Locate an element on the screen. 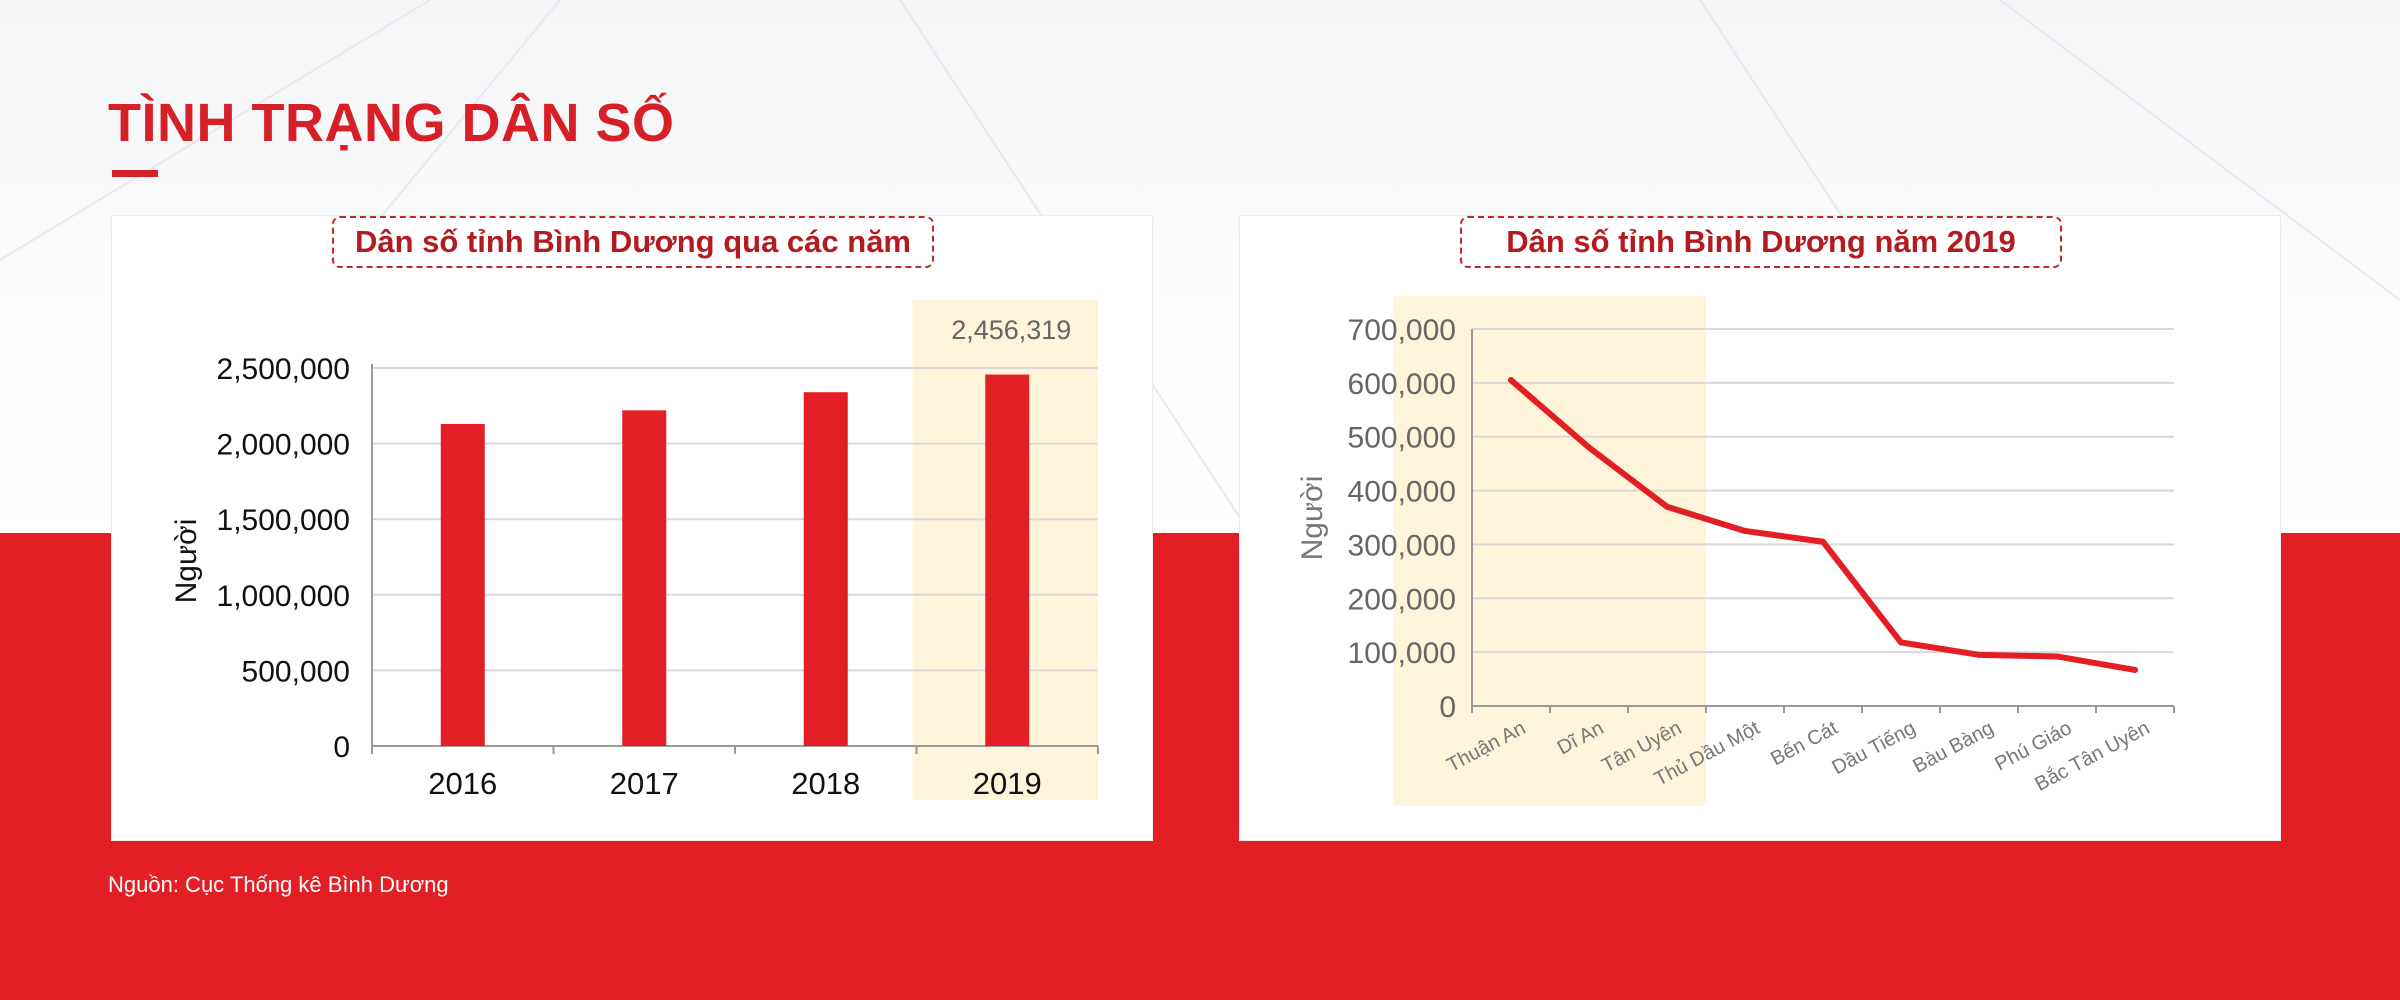  y-tick-label: 1,000,000 is located at coordinates (283, 596).